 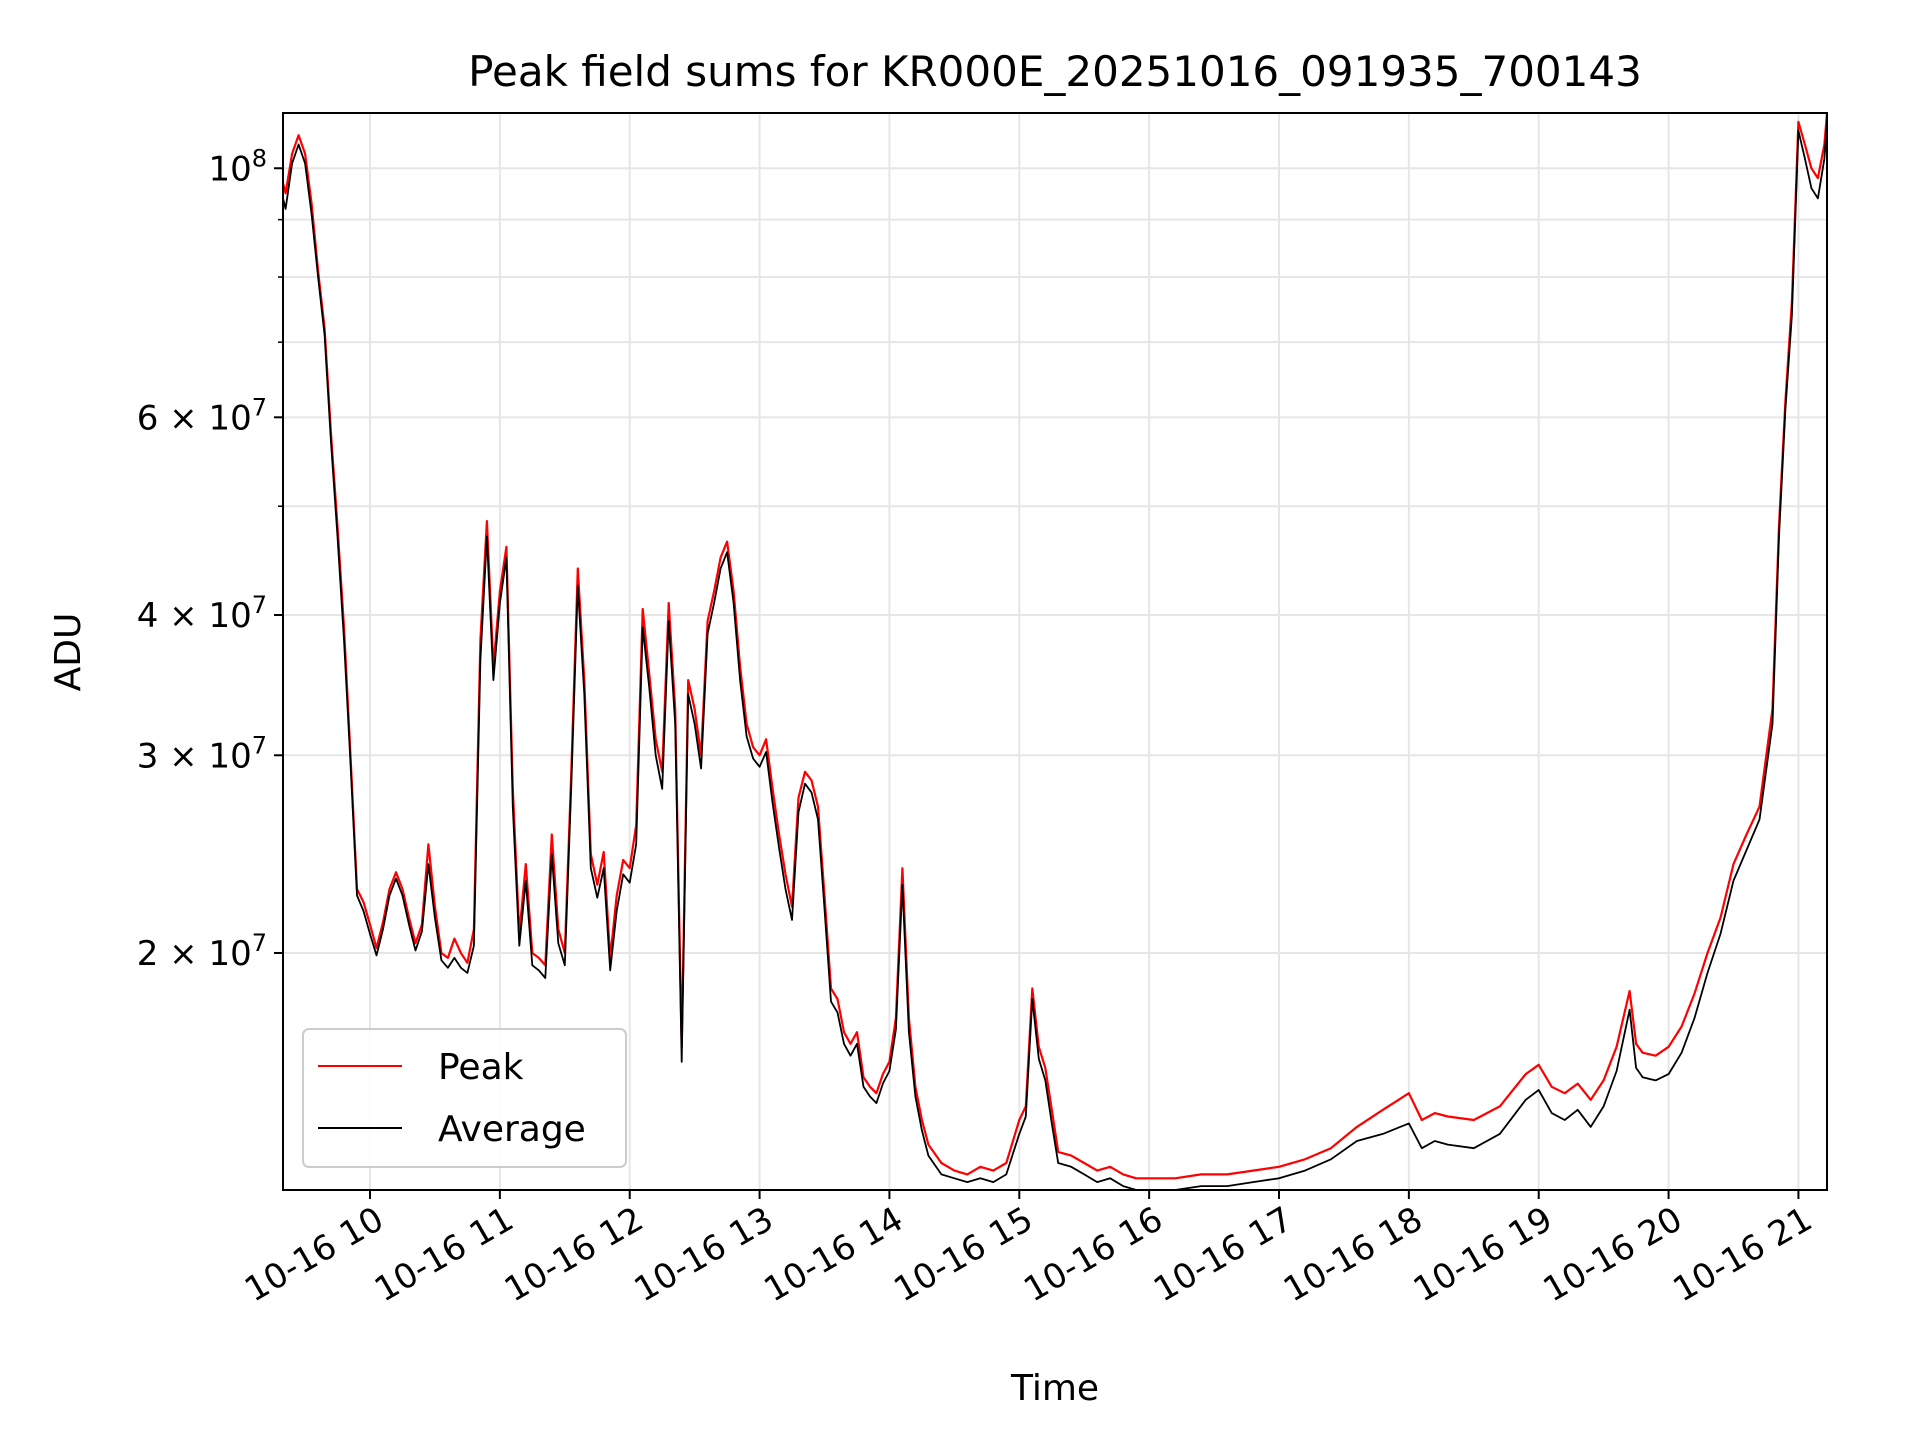 I want to click on x-tick-label: 10-16 14, so click(x=834, y=1254).